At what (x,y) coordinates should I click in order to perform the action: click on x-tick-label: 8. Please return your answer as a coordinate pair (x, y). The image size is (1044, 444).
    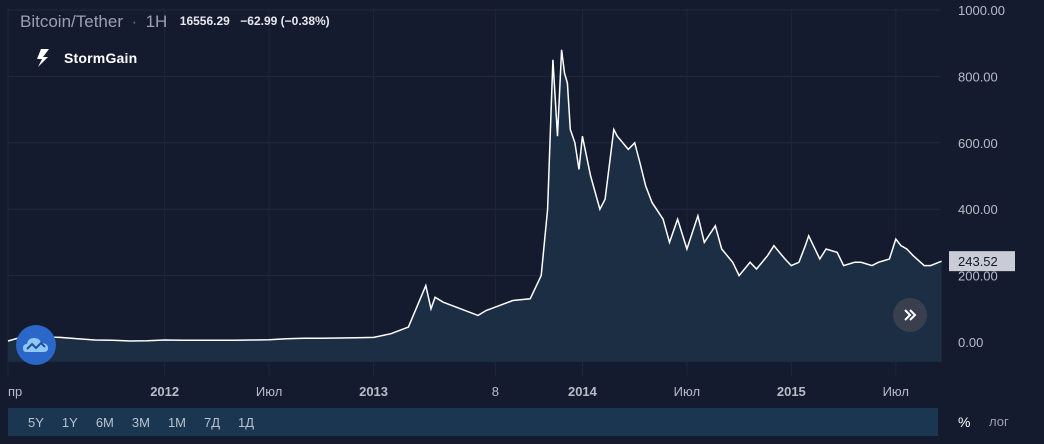
    Looking at the image, I should click on (495, 391).